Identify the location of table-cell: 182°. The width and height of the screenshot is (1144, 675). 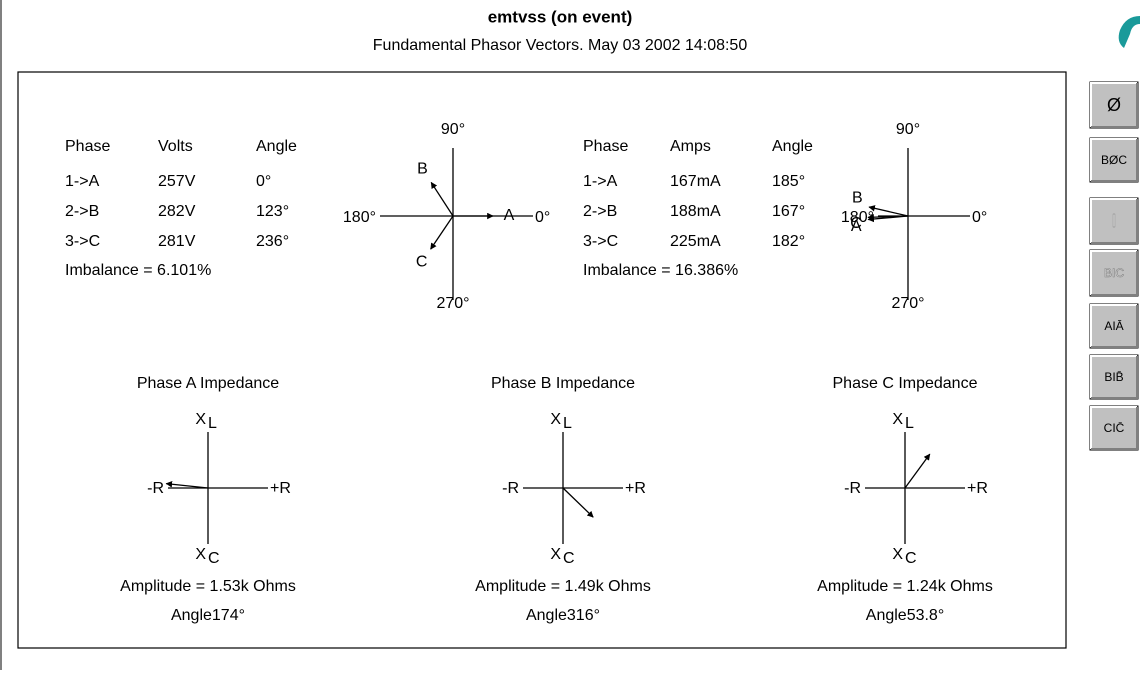
(788, 241).